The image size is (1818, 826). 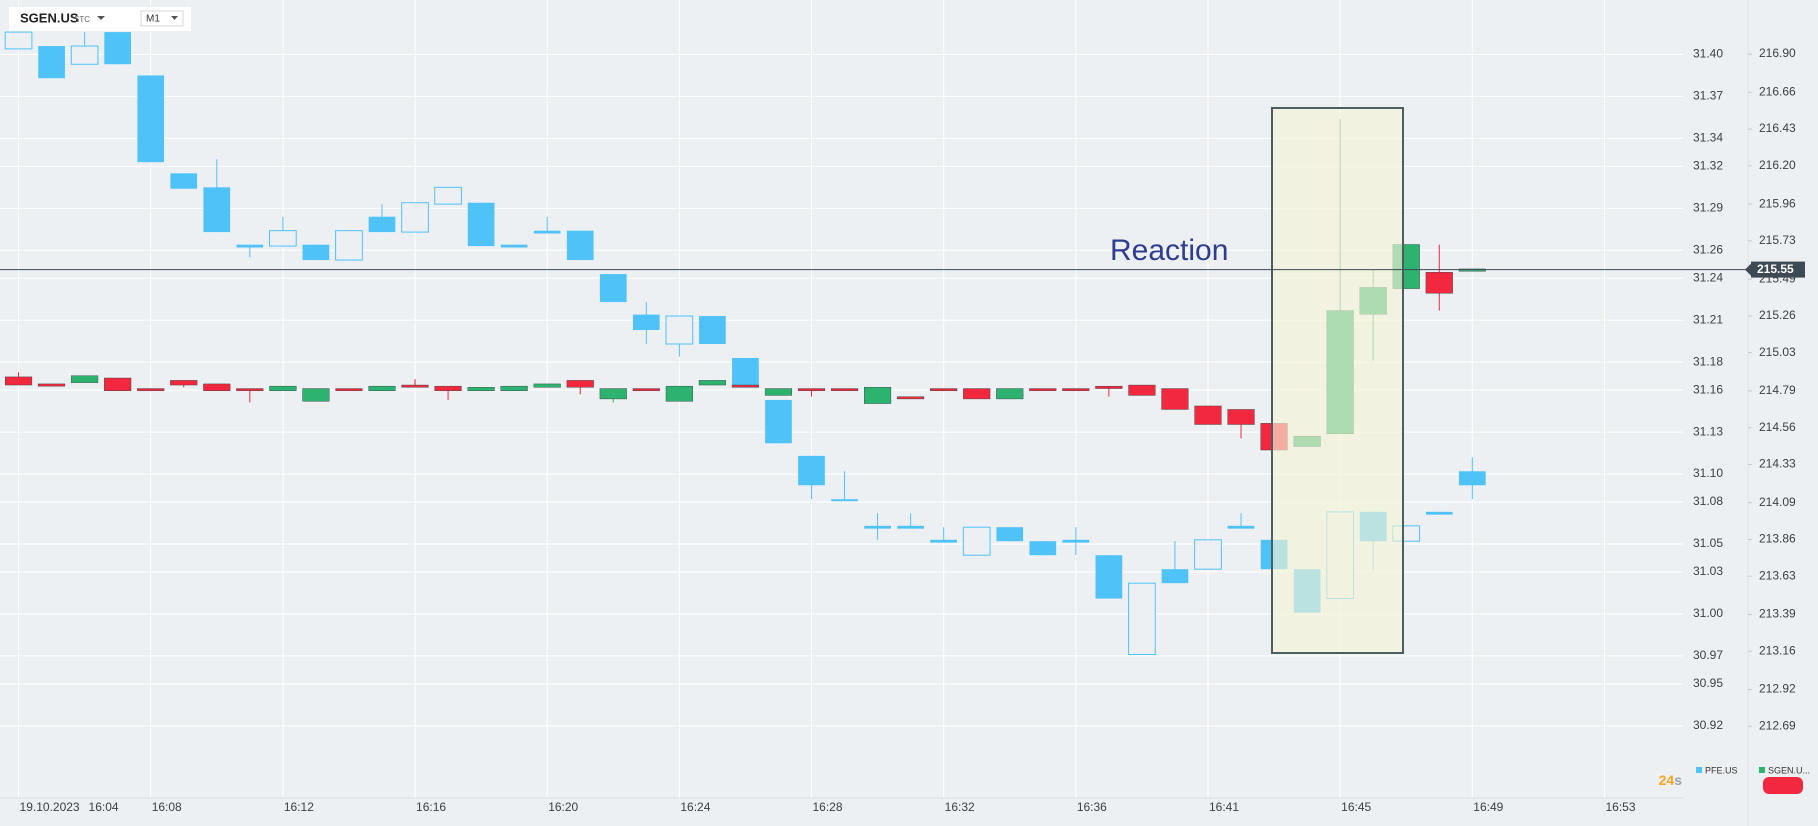 I want to click on countdown: 24s, so click(x=1671, y=780).